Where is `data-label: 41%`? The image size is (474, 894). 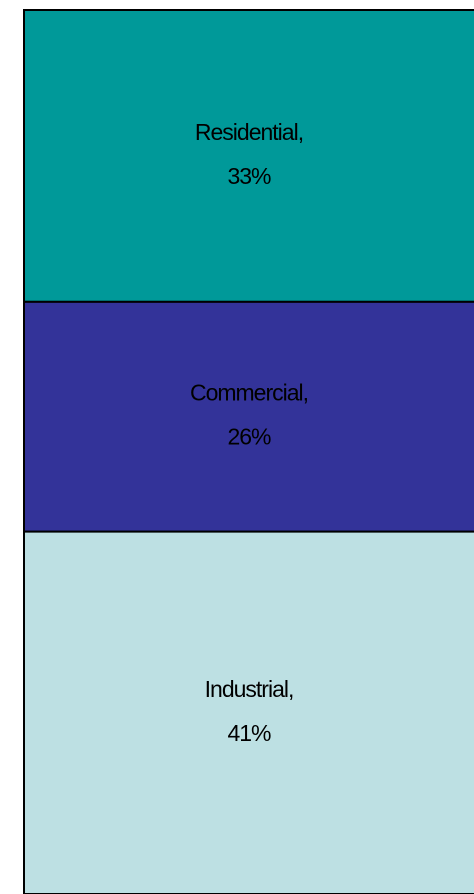
data-label: 41% is located at coordinates (249, 733).